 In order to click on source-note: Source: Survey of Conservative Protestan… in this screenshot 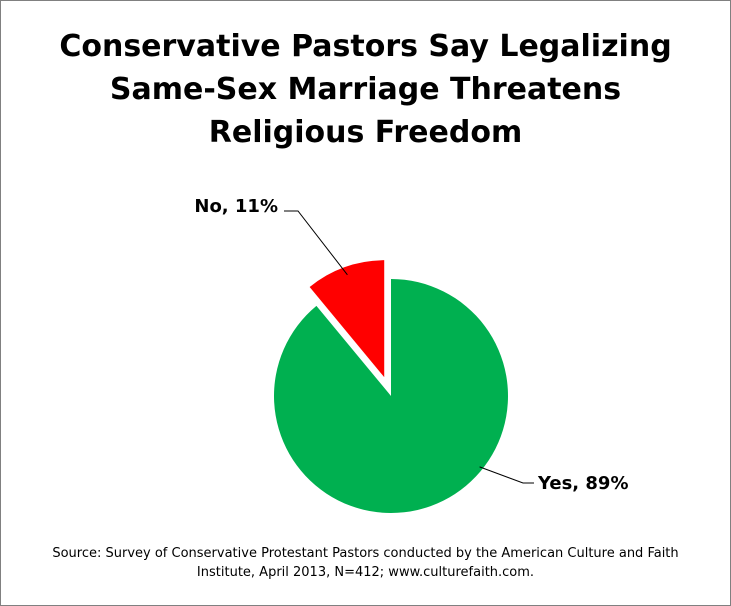, I will do `click(365, 563)`.